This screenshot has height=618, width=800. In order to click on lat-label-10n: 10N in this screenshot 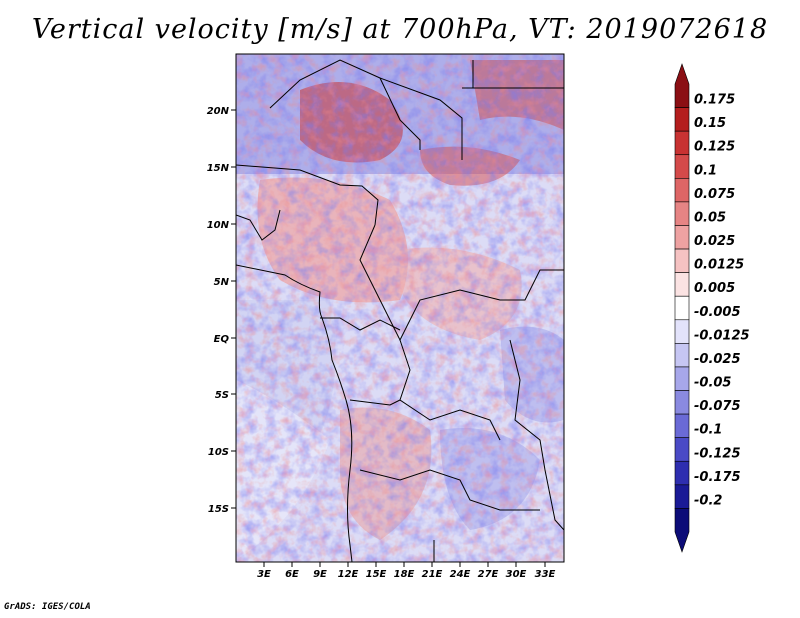, I will do `click(218, 225)`.